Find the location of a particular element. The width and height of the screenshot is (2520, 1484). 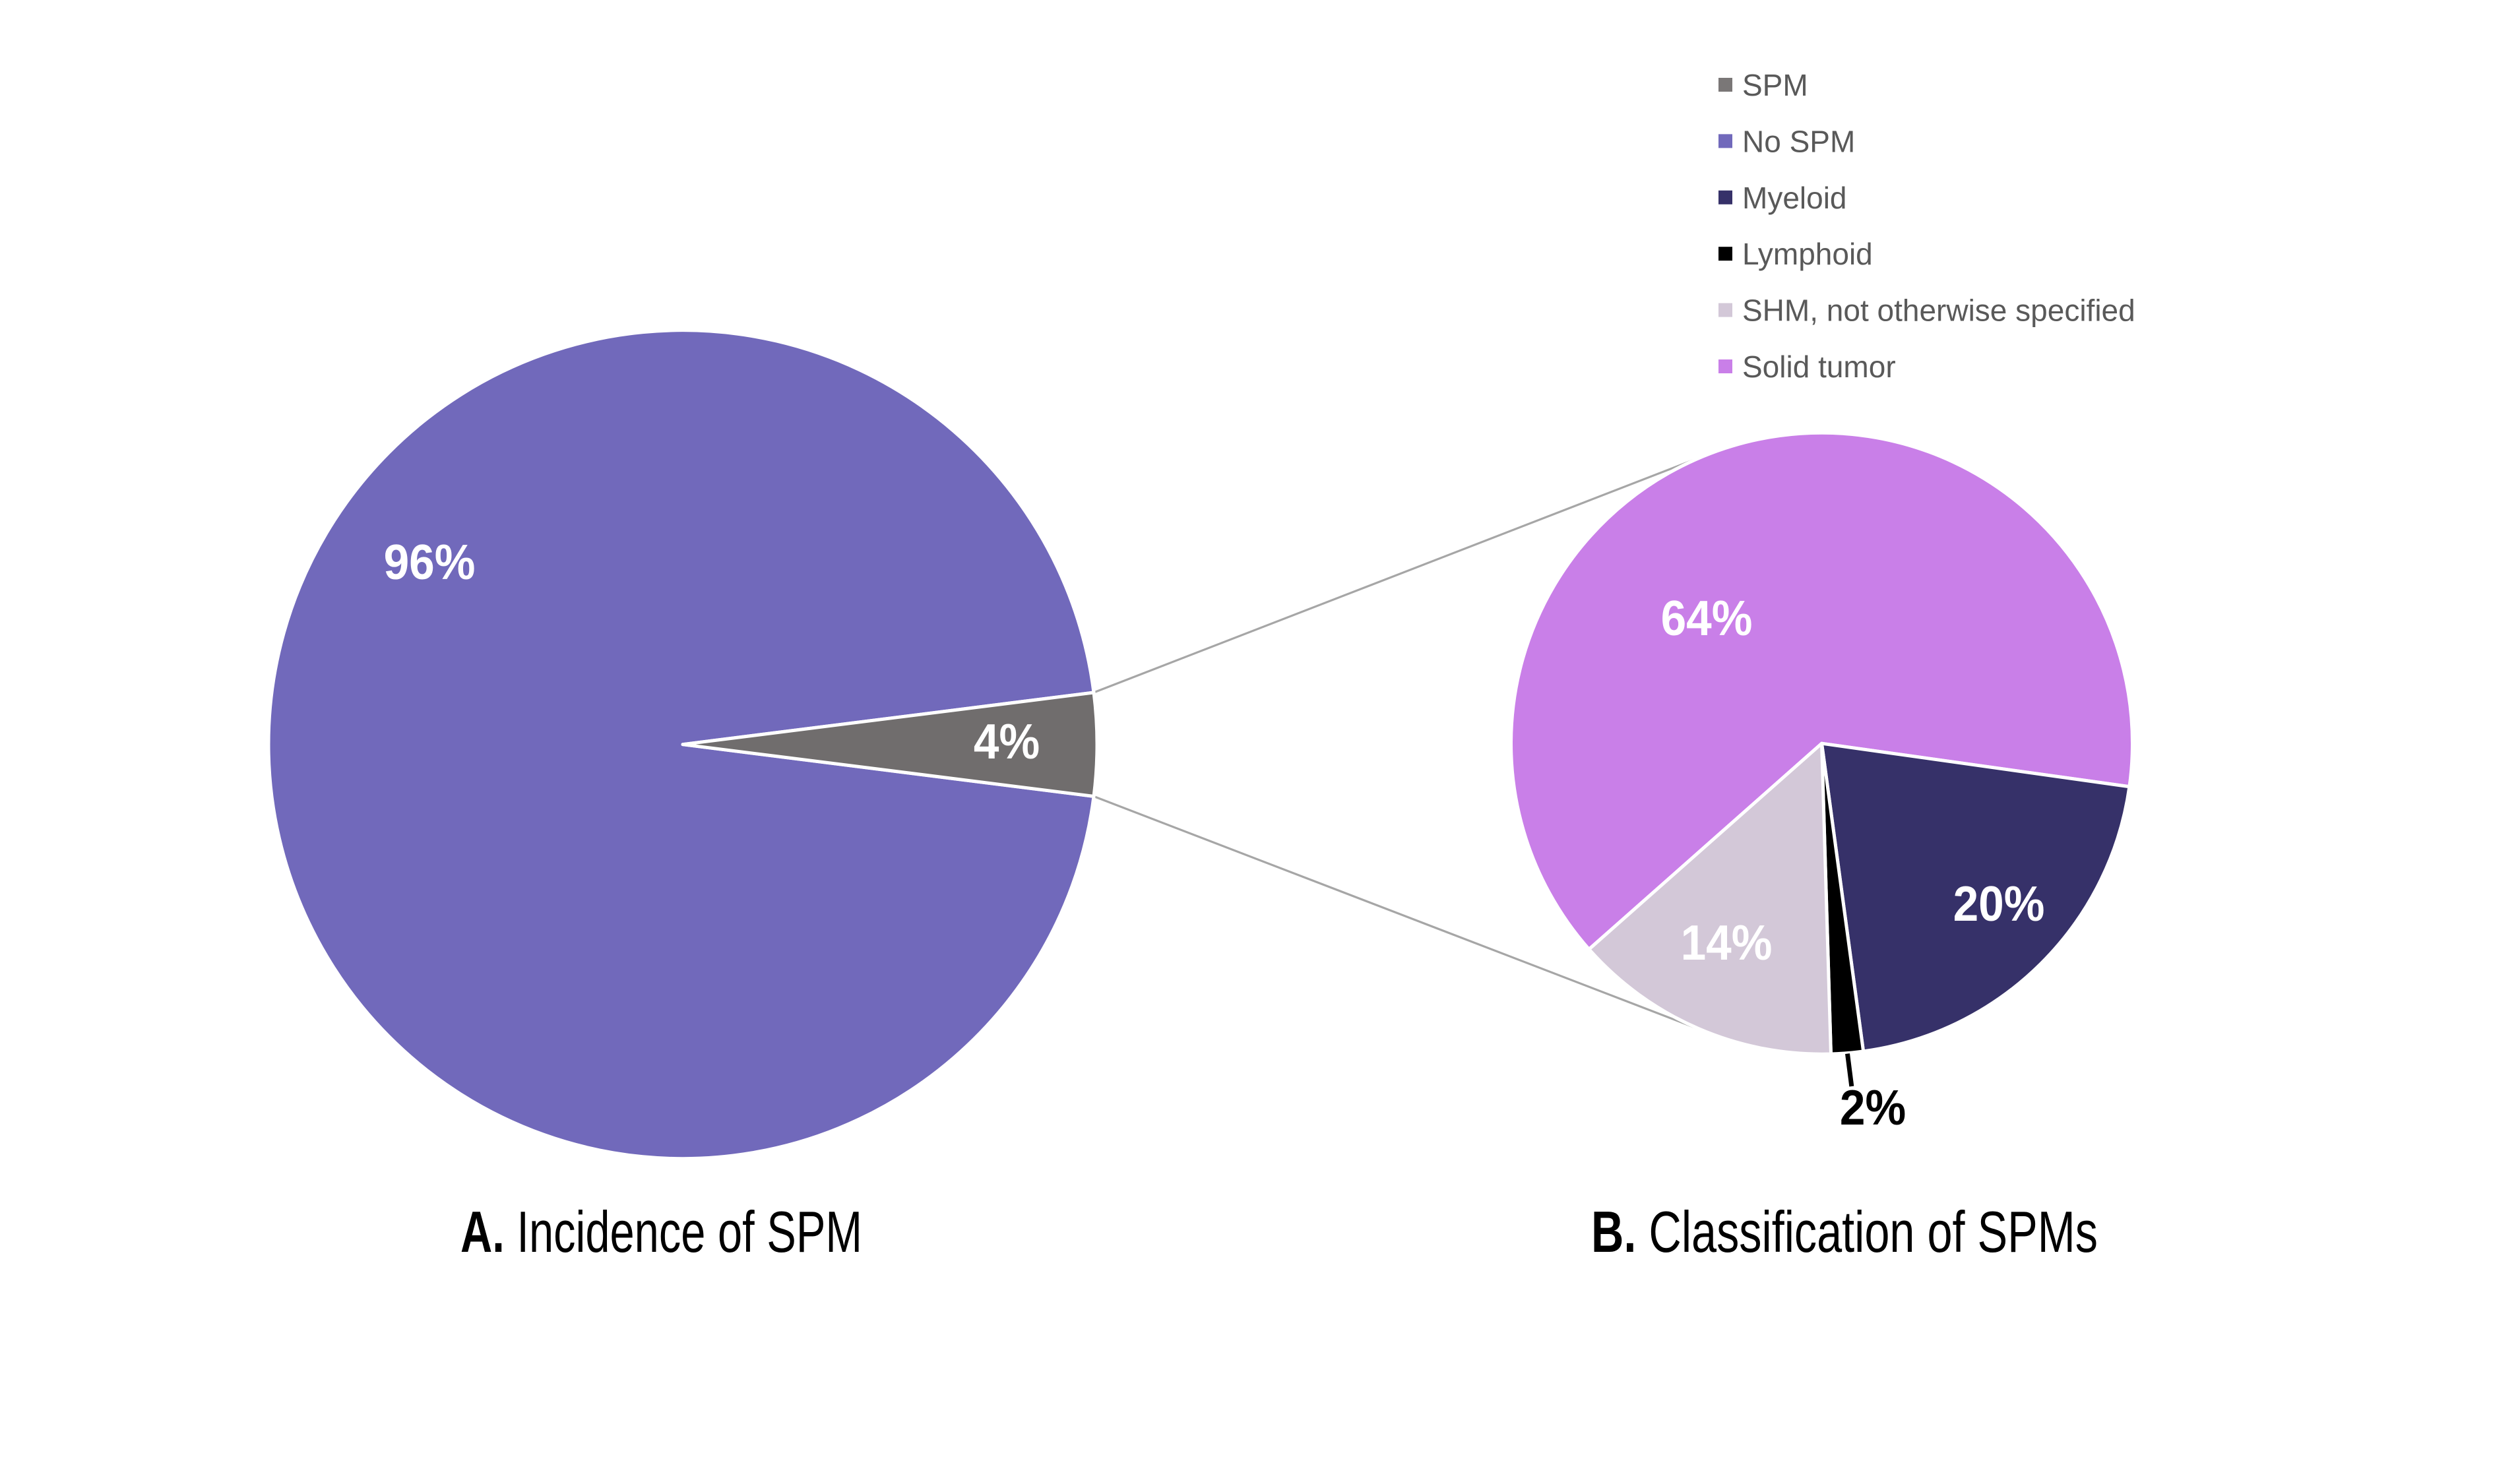

svg-text: 4% is located at coordinates (1007, 743).